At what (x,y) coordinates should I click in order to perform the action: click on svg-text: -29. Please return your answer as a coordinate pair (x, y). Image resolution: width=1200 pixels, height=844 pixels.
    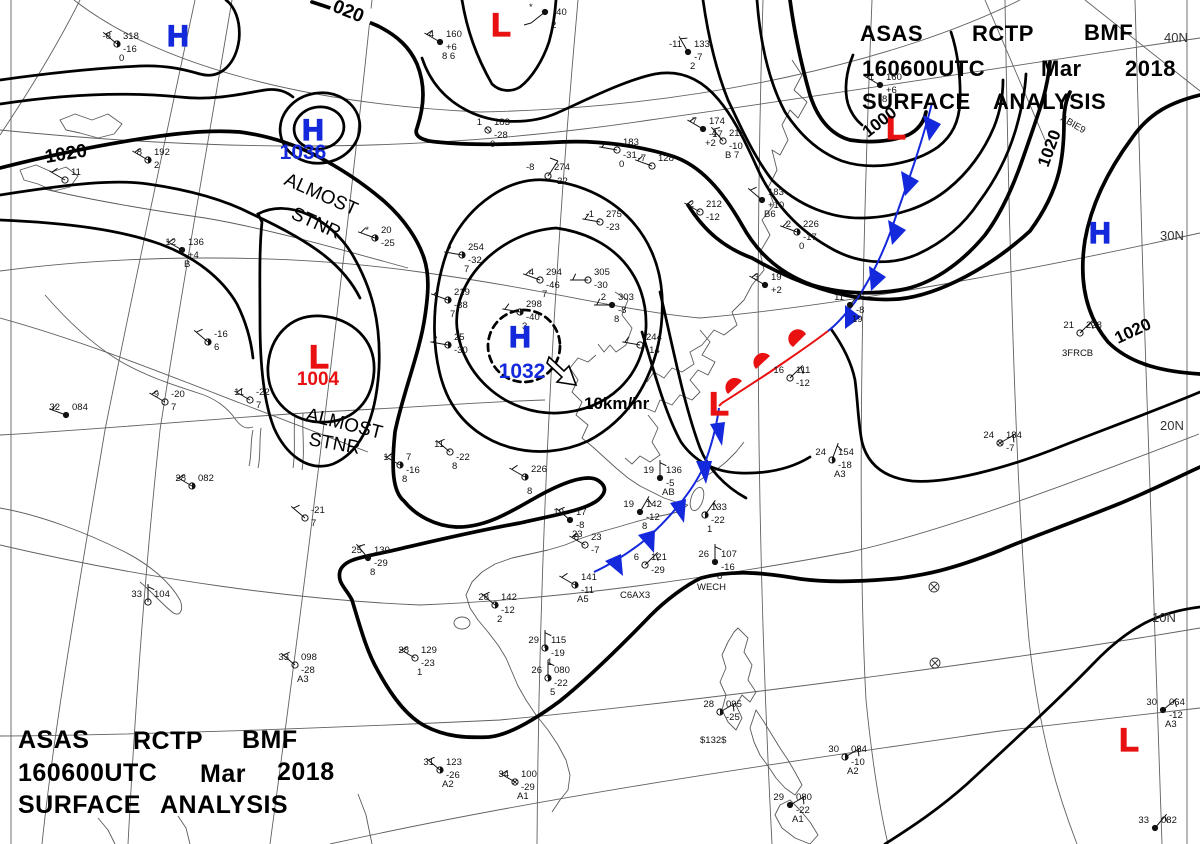
    Looking at the image, I should click on (658, 570).